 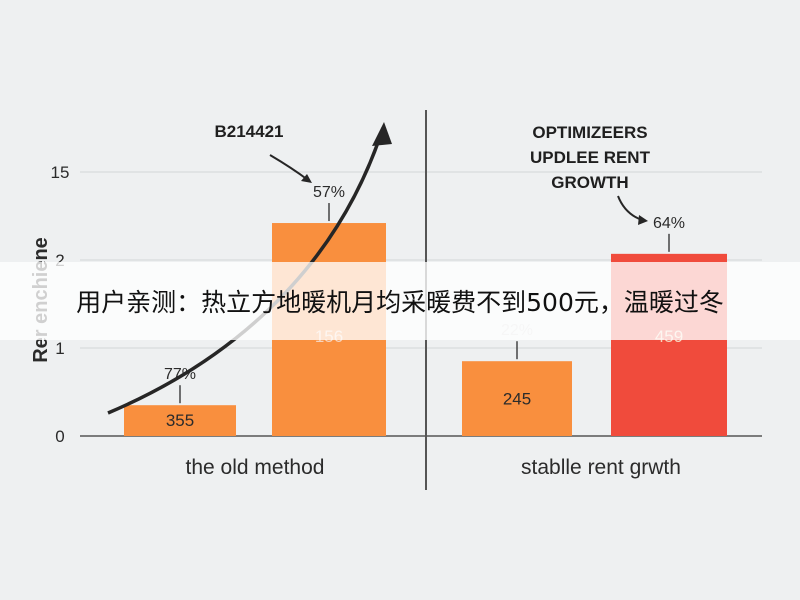 What do you see at coordinates (601, 467) in the screenshot?
I see `category-label-stable-rent: stablle rent grwth` at bounding box center [601, 467].